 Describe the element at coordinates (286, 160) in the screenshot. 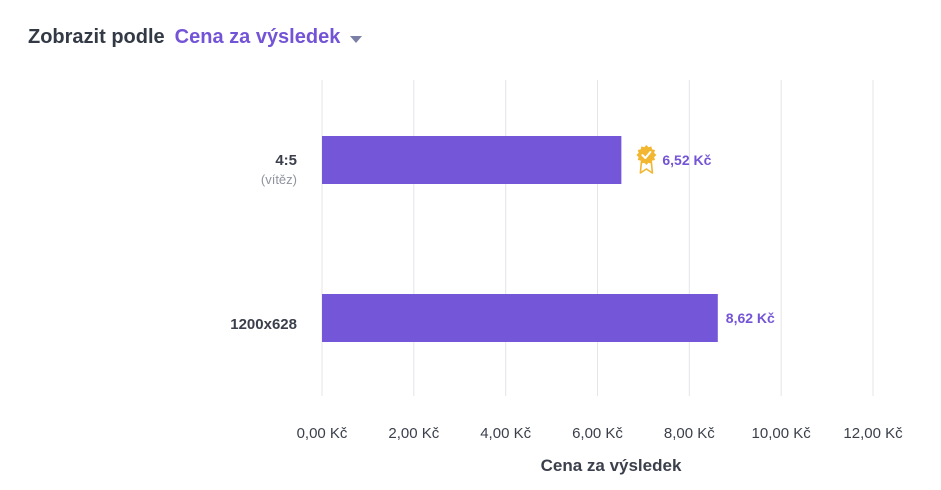

I see `category-label: 4:5` at that location.